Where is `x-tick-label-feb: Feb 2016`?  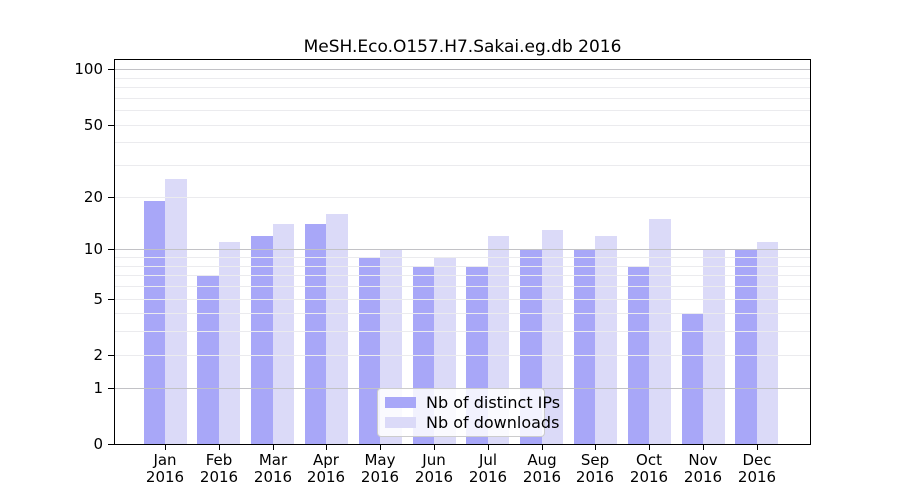
x-tick-label-feb: Feb 2016 is located at coordinates (219, 468).